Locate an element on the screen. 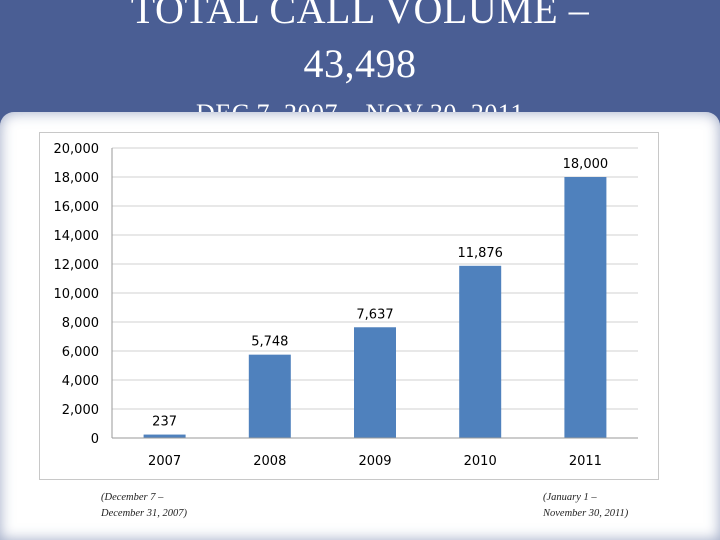 Image resolution: width=720 pixels, height=540 pixels. y-tick-label: 6,000 is located at coordinates (80, 352).